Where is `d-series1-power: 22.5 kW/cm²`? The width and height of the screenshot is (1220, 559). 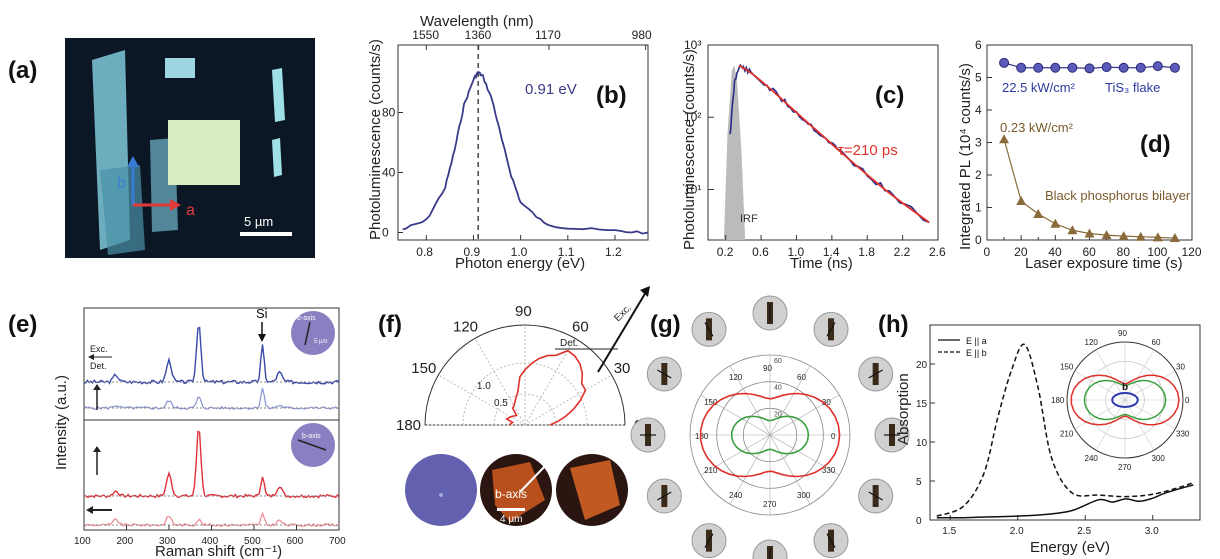
d-series1-power: 22.5 kW/cm² is located at coordinates (1039, 87).